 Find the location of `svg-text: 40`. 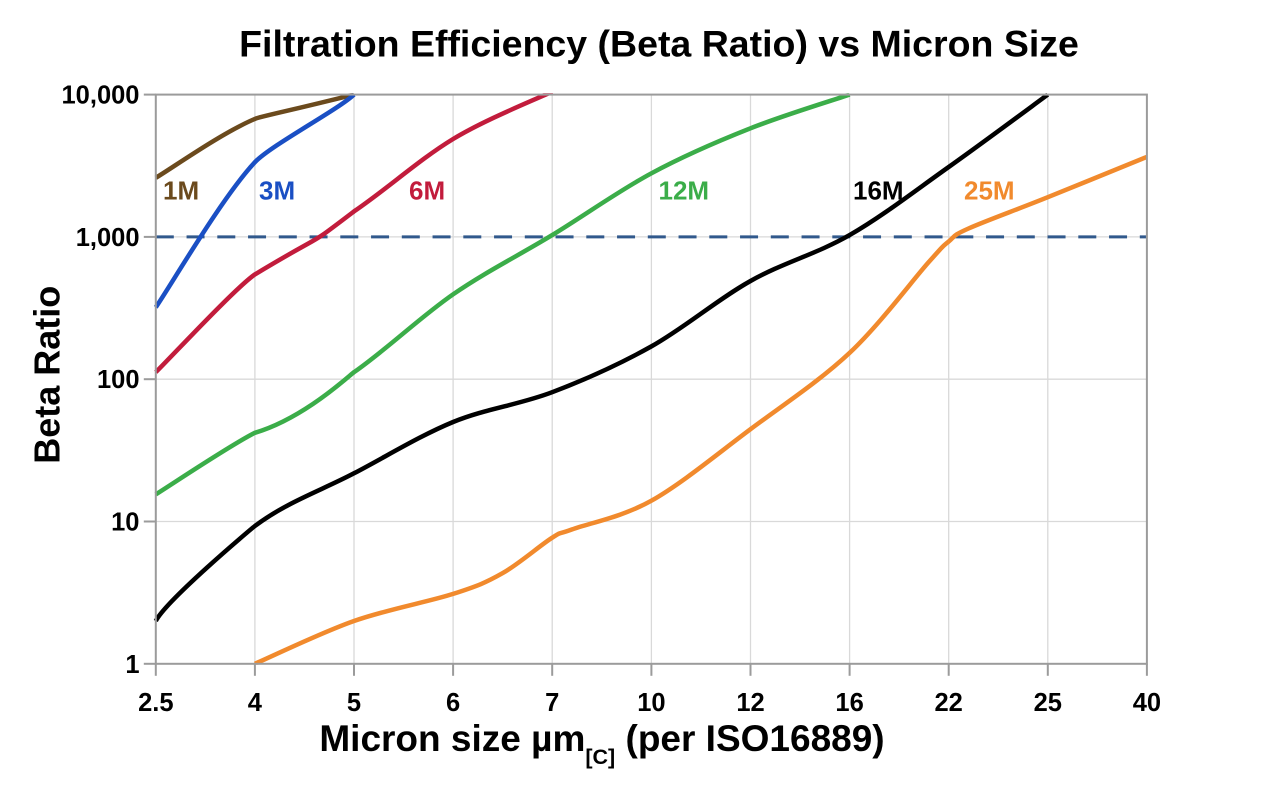

svg-text: 40 is located at coordinates (1147, 703).